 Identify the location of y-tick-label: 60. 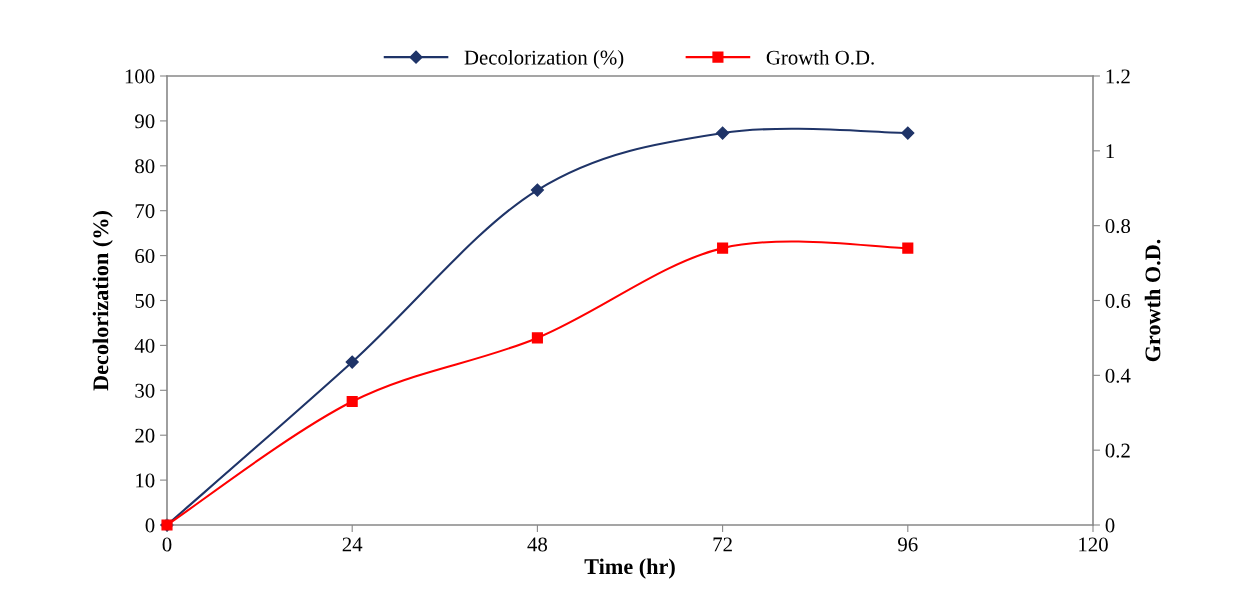
(145, 256).